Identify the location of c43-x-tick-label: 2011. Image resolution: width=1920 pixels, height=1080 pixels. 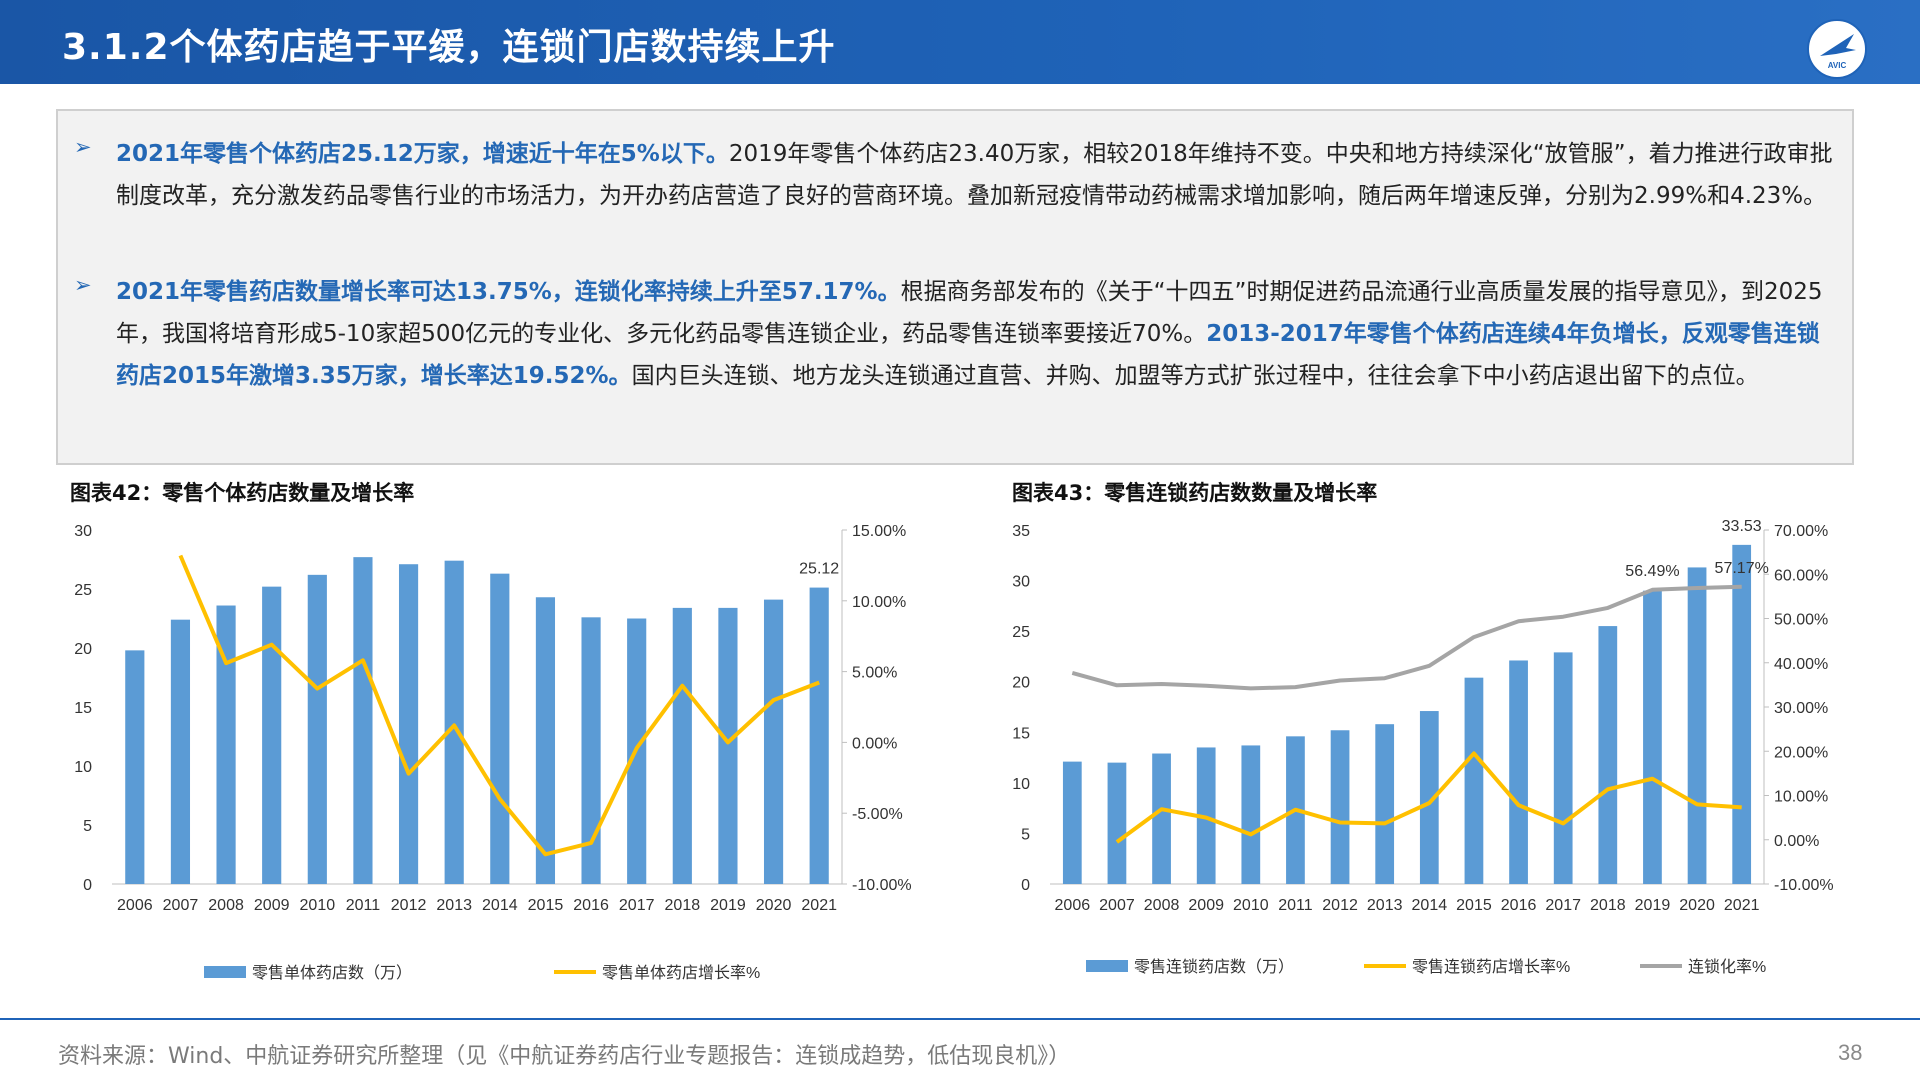
(1295, 905).